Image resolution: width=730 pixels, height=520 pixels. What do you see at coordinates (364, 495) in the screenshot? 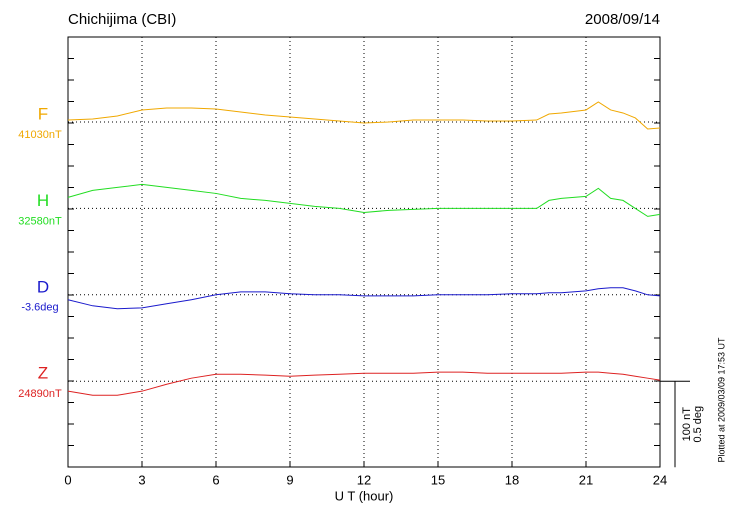
I see `x-axis-label: U T (hour)` at bounding box center [364, 495].